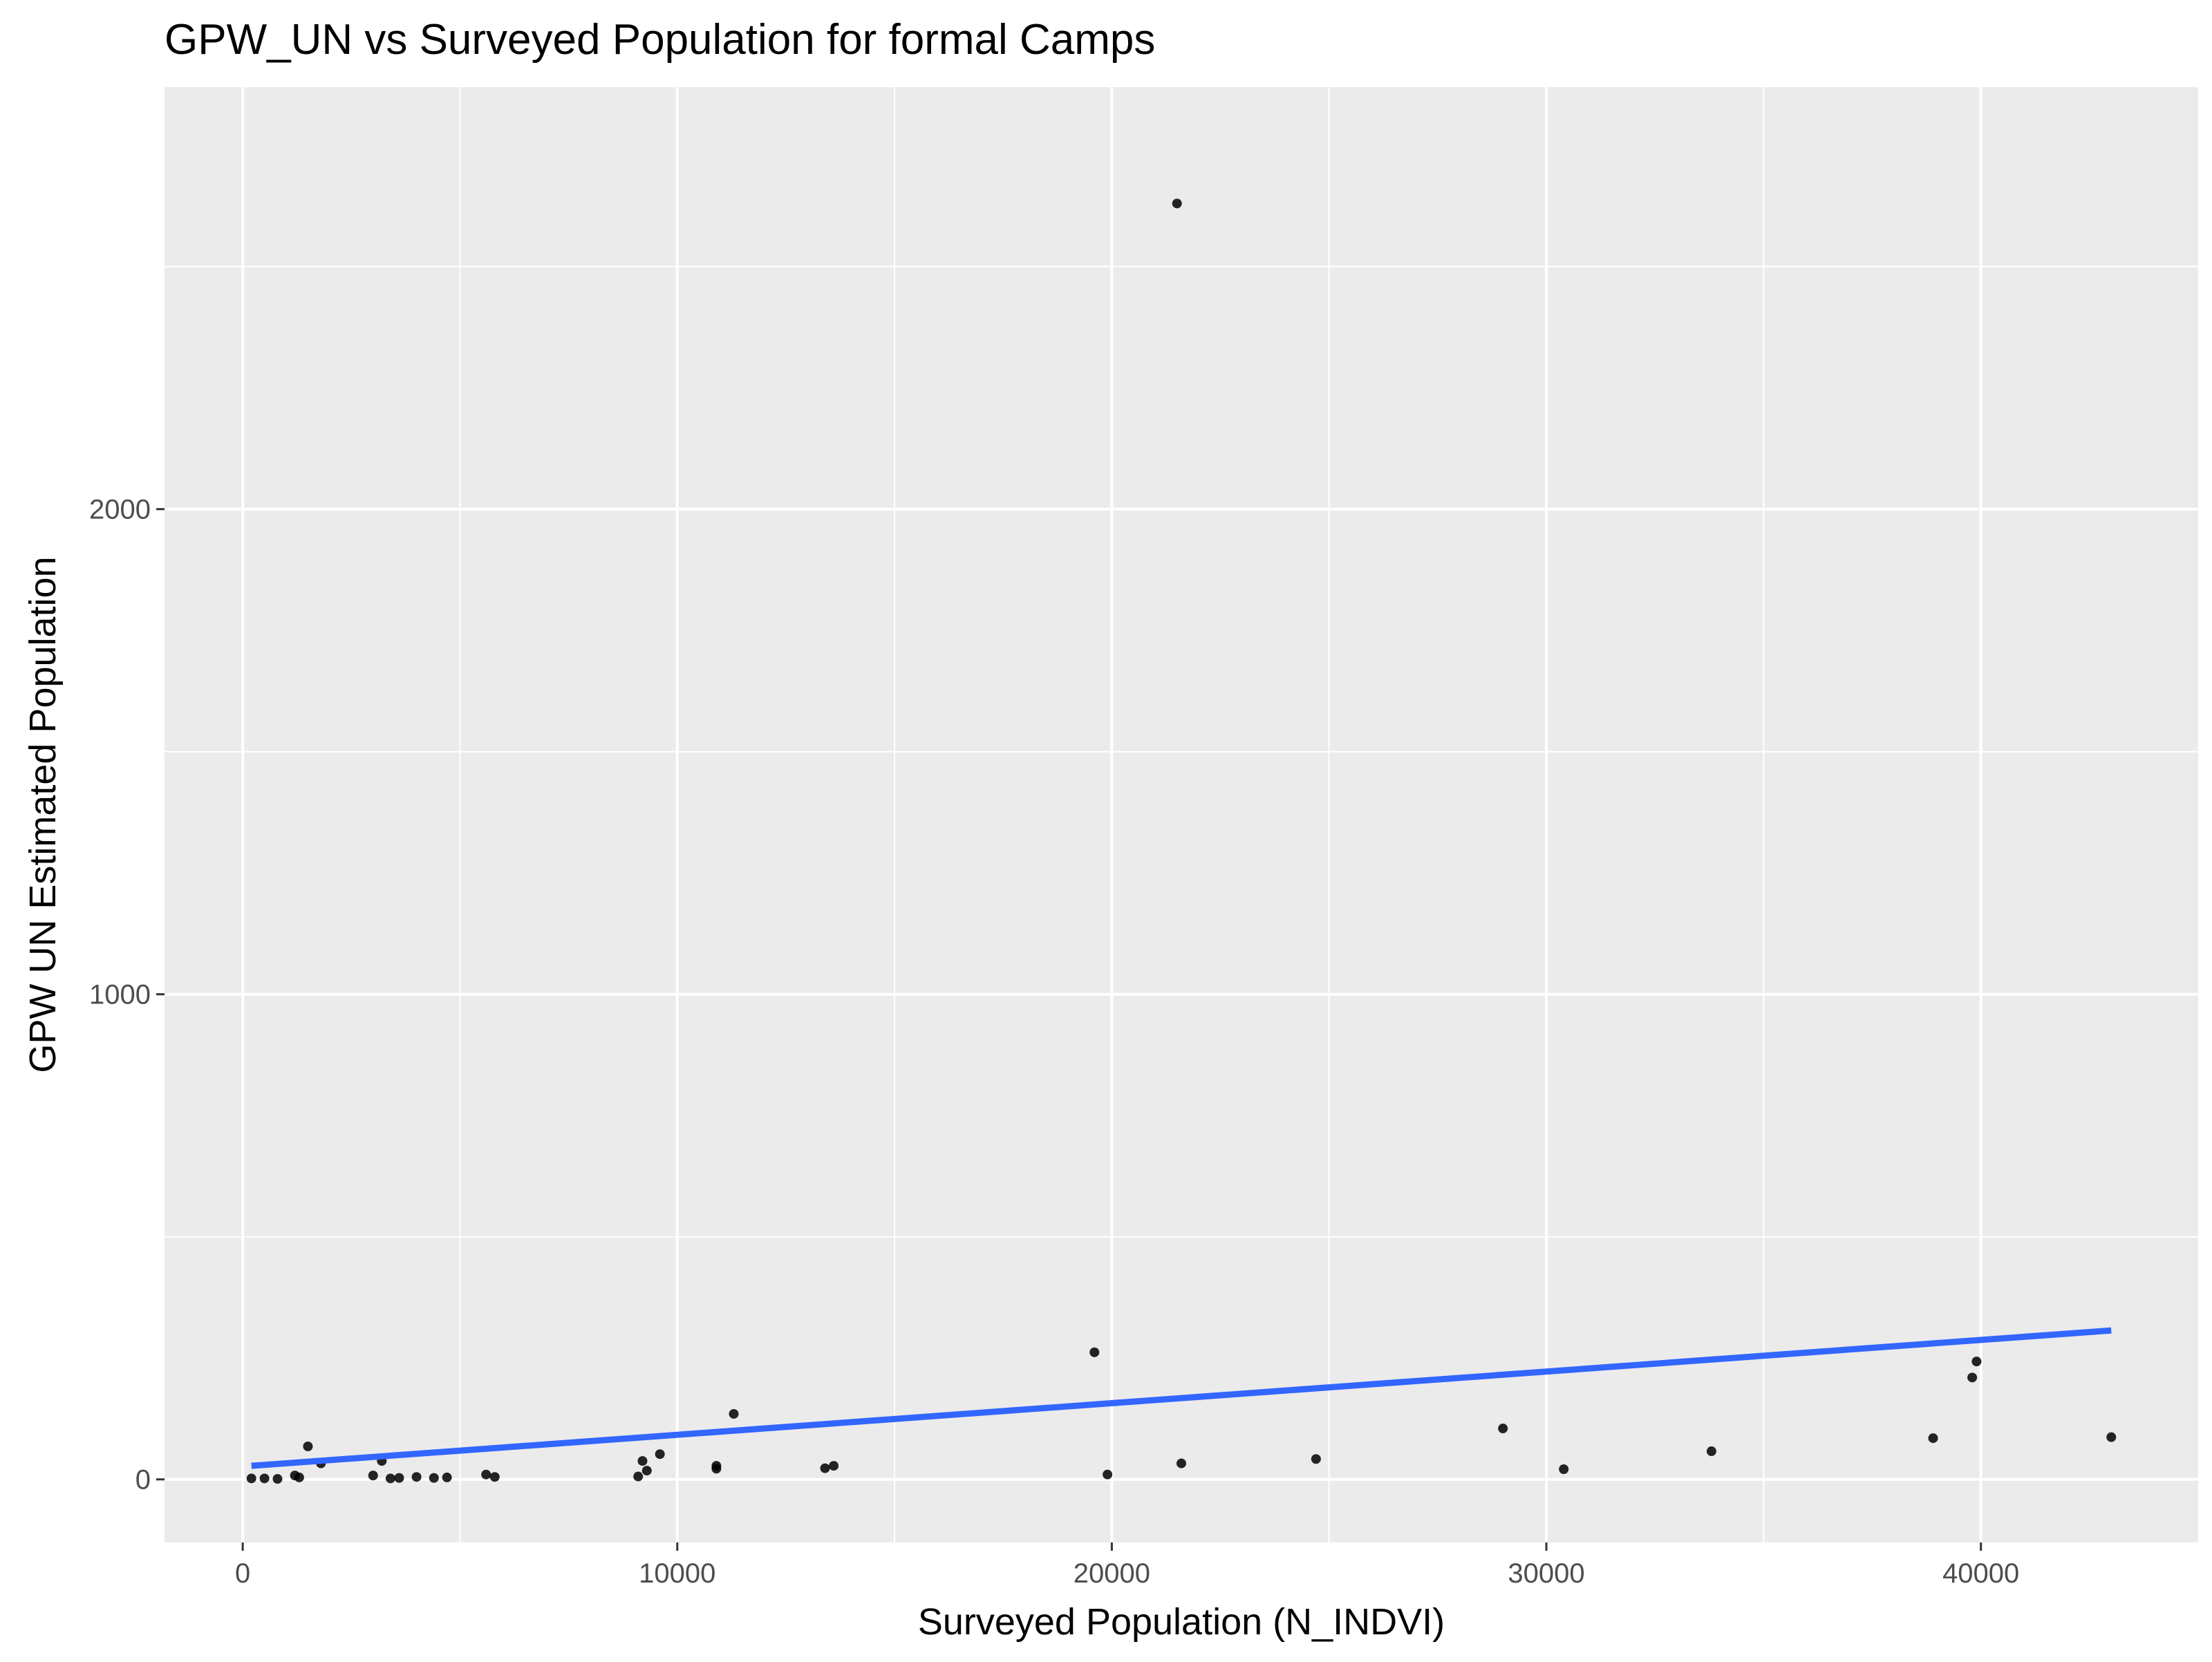  Describe the element at coordinates (242, 1573) in the screenshot. I see `x-tick-label: 0` at that location.